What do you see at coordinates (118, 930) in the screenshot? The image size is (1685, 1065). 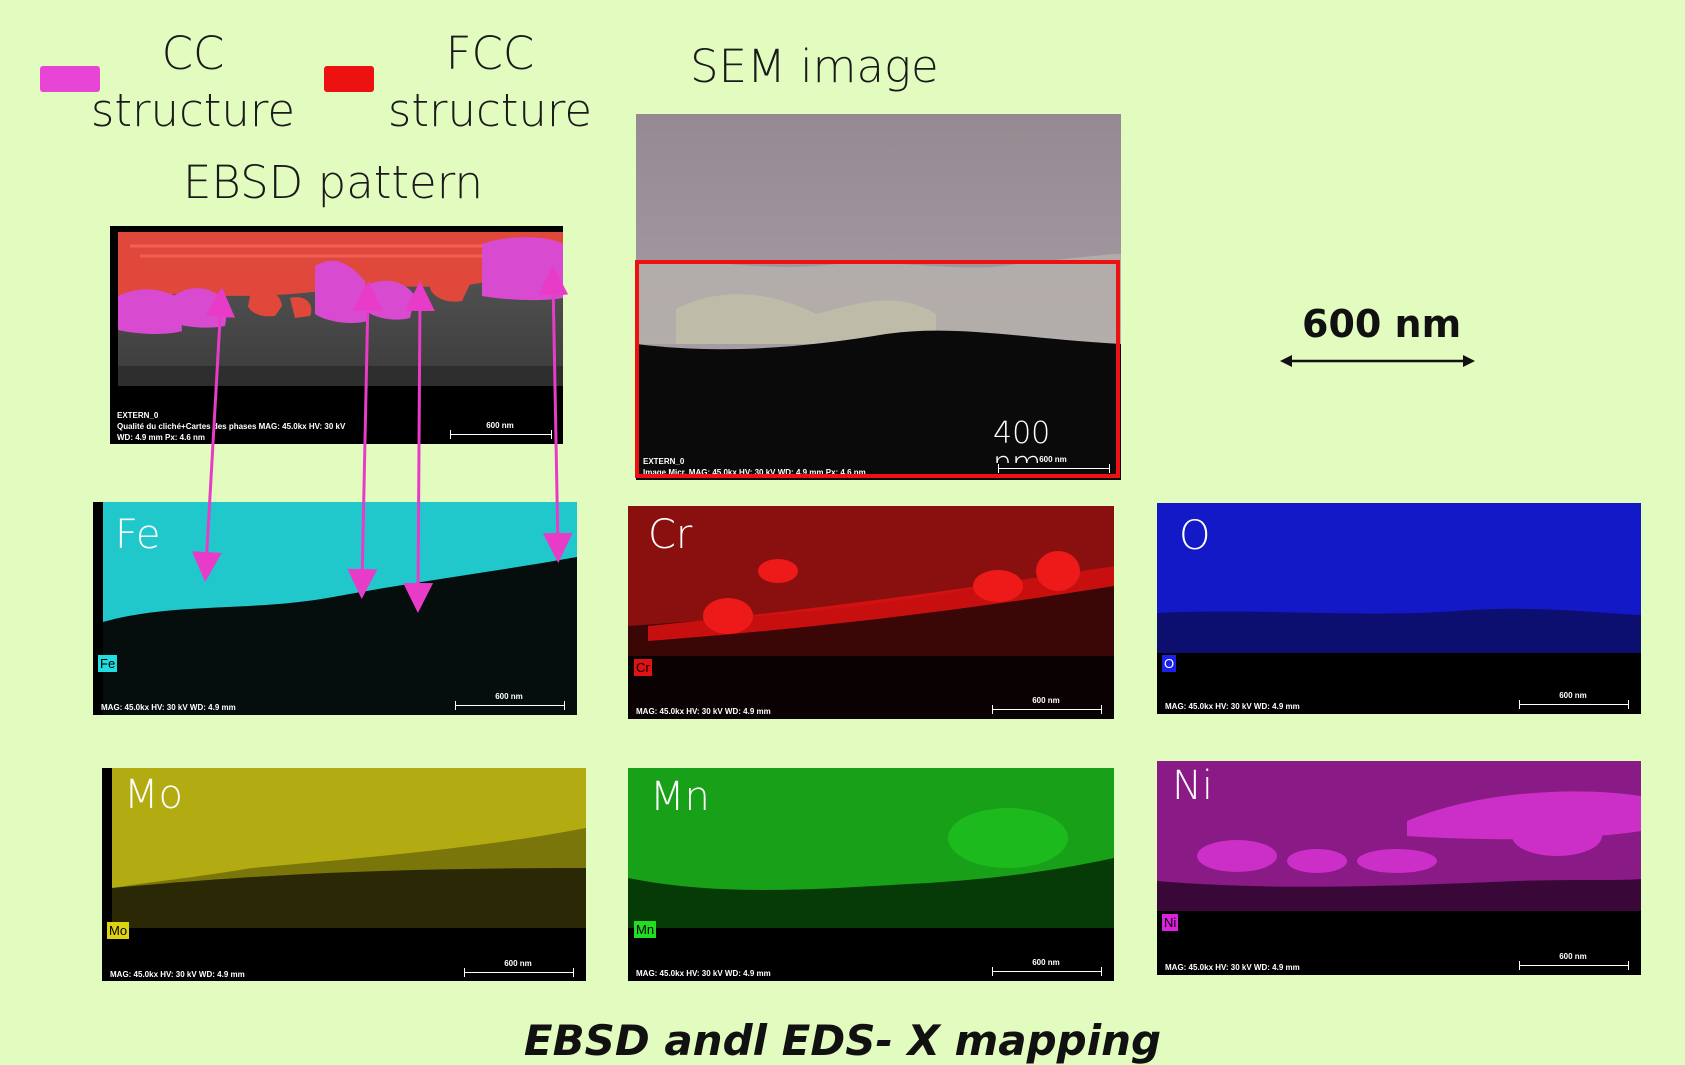 I see `mo-map-tag: Mo` at bounding box center [118, 930].